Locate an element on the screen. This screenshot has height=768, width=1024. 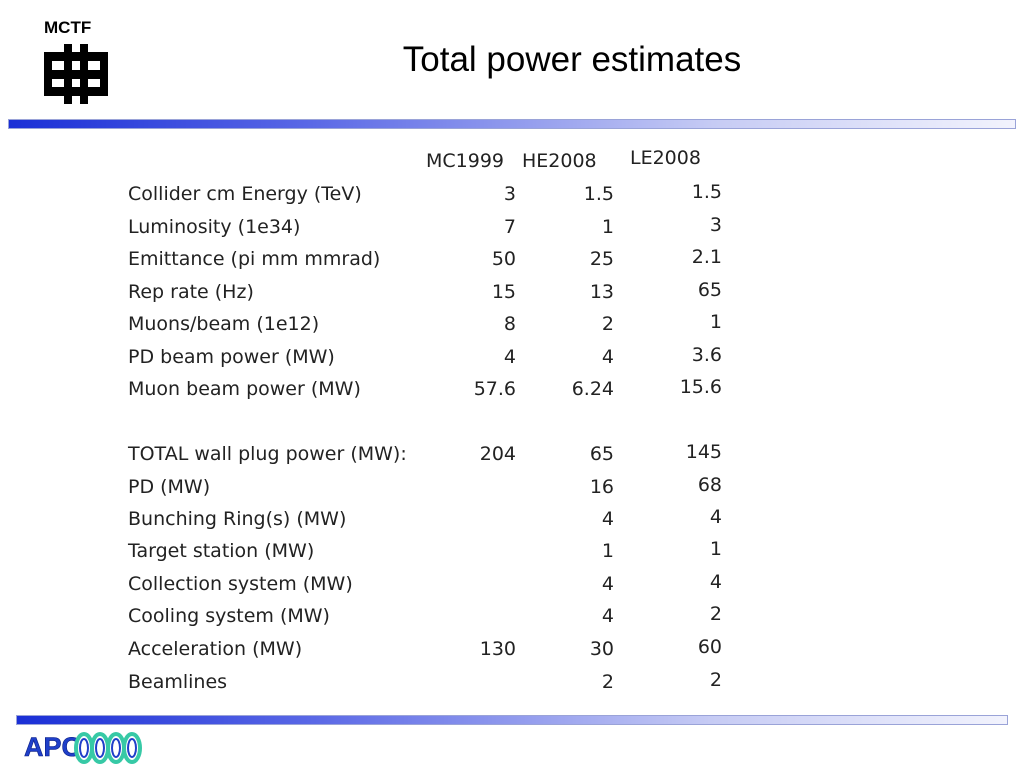
row-label: Luminosity (1e34) is located at coordinates (214, 227).